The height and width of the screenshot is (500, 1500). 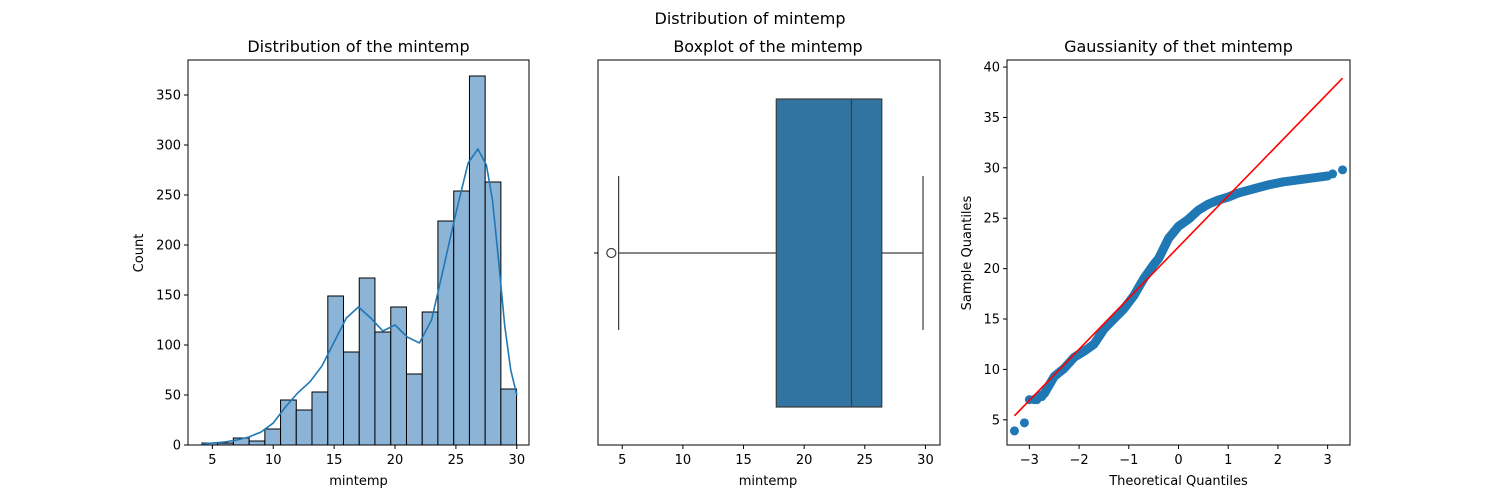 I want to click on boxplot-x-tick-label: 15, so click(x=743, y=460).